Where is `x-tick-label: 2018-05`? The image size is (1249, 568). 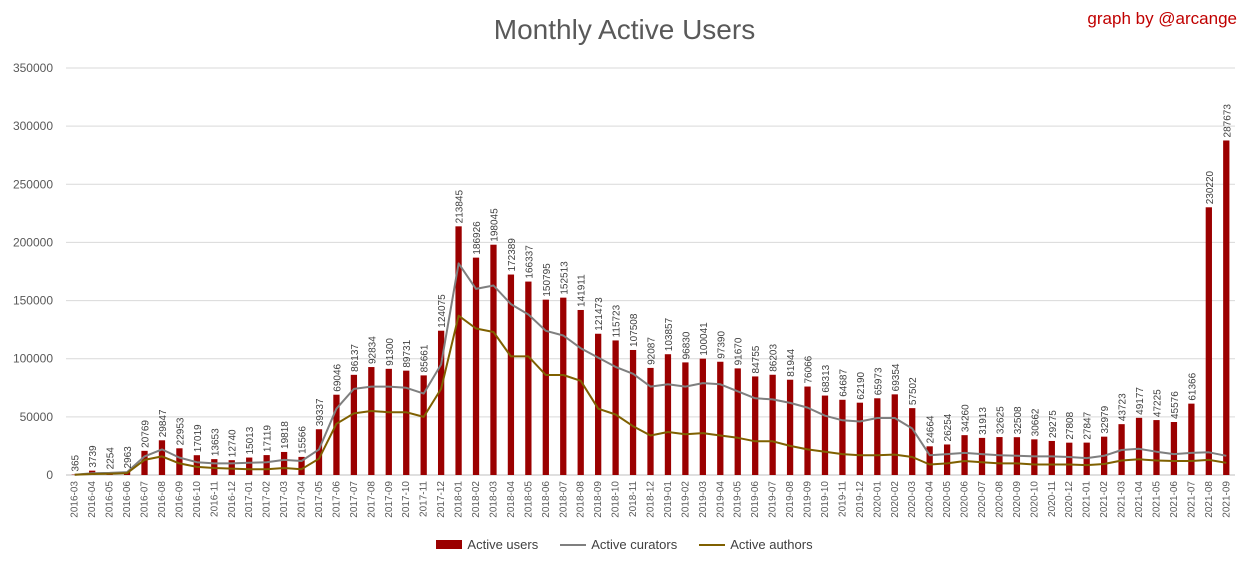 x-tick-label: 2018-05 is located at coordinates (528, 499).